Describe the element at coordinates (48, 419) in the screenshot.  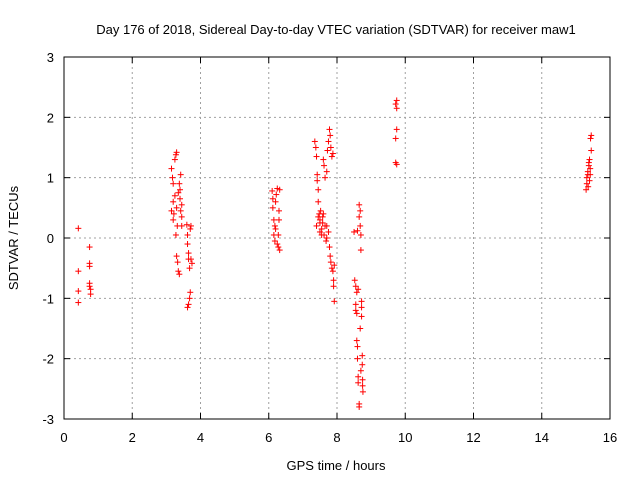
I see `y-tick-label: -3` at that location.